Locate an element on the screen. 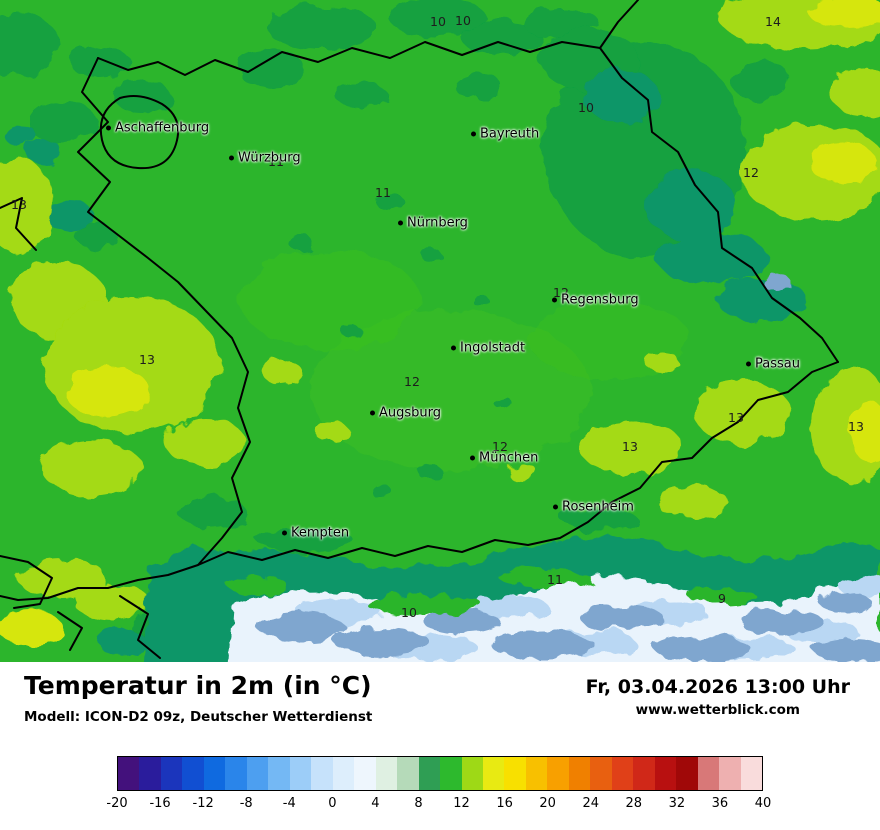 The height and width of the screenshot is (830, 880). city-label: Bayreuth is located at coordinates (510, 134).